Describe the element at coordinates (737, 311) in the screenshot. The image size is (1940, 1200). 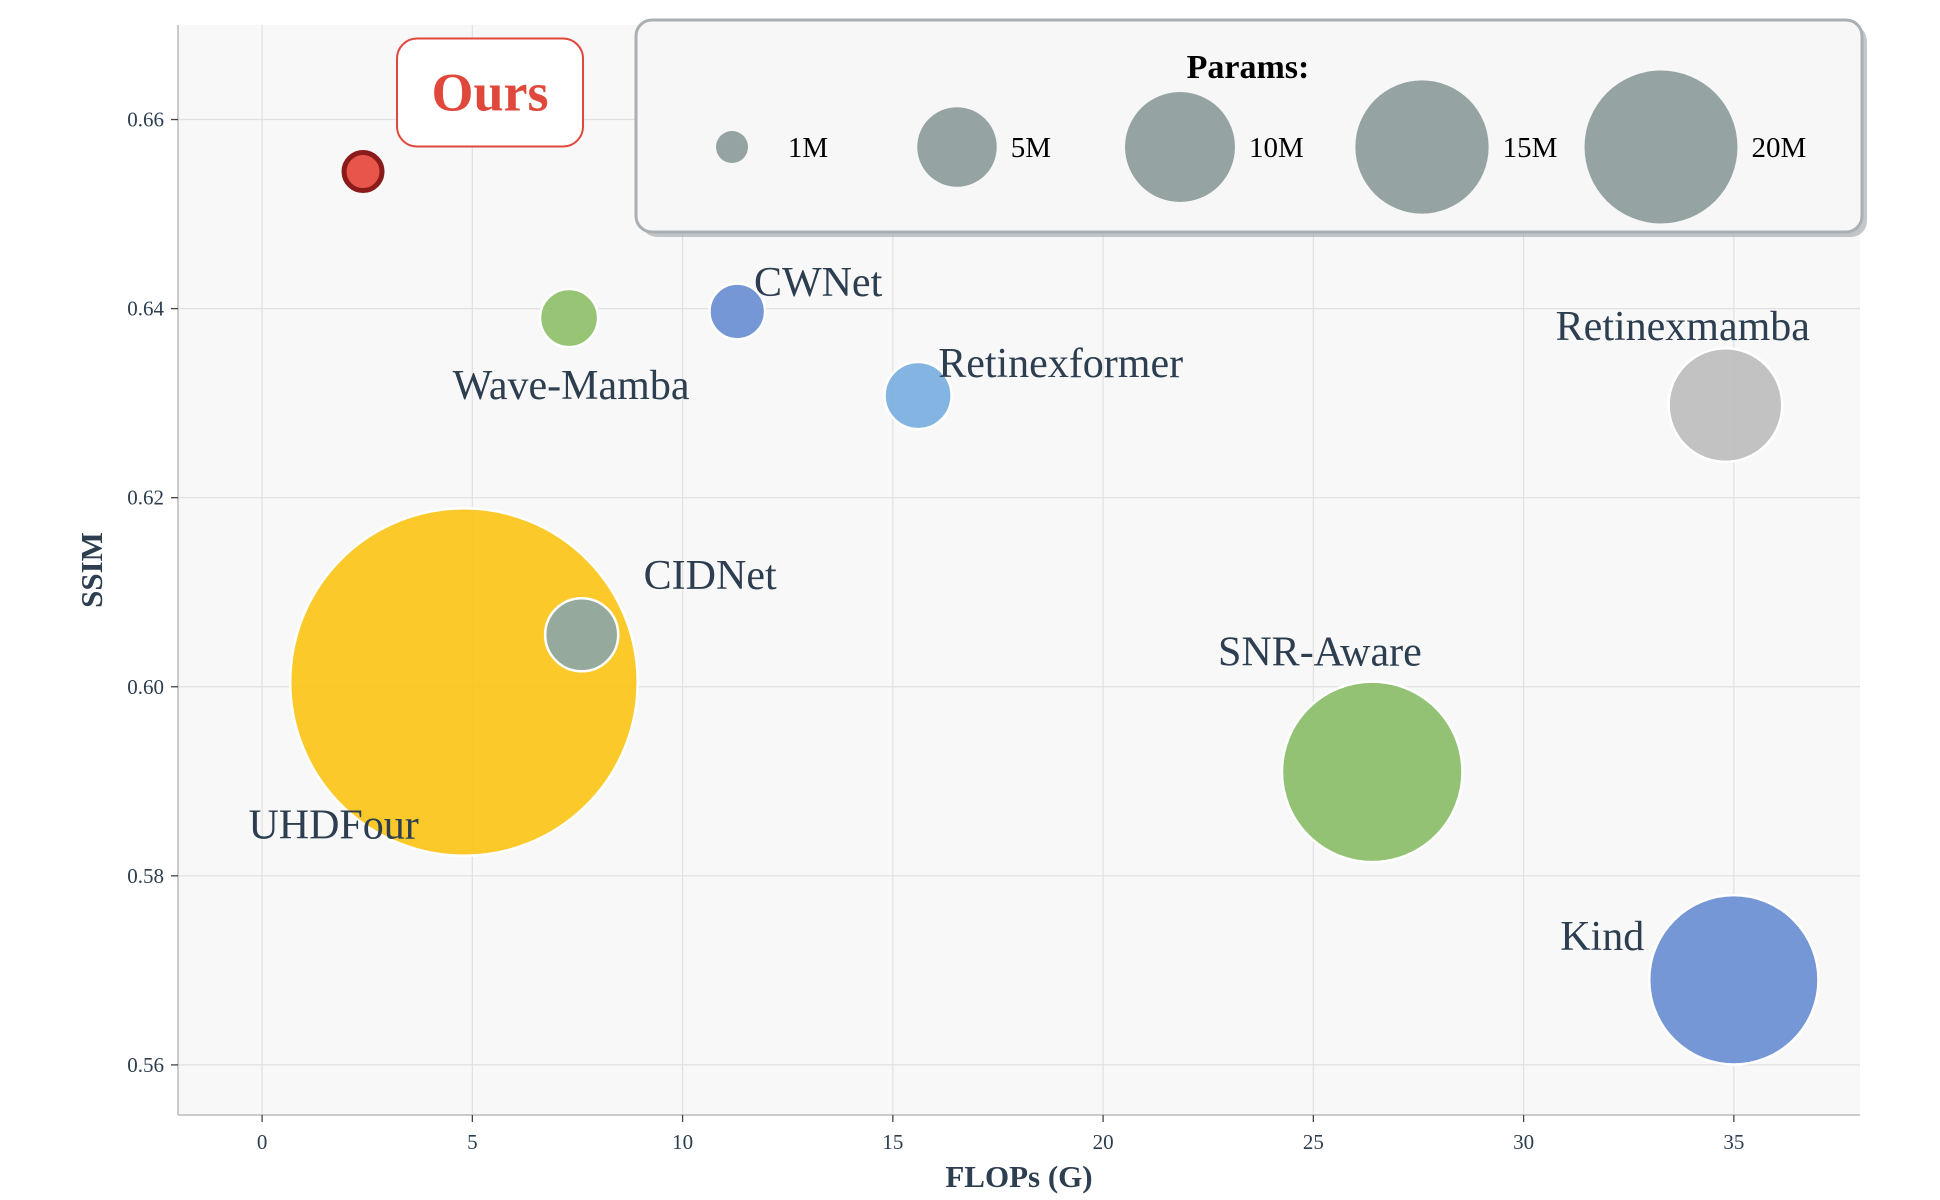
I see `bubble-cwnet` at that location.